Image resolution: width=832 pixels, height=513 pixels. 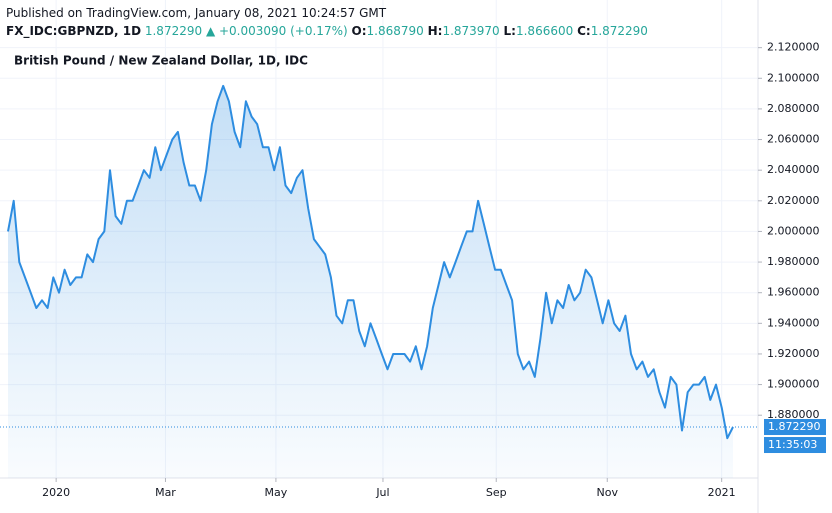 I want to click on x-tick-label: 2021, so click(x=722, y=492).